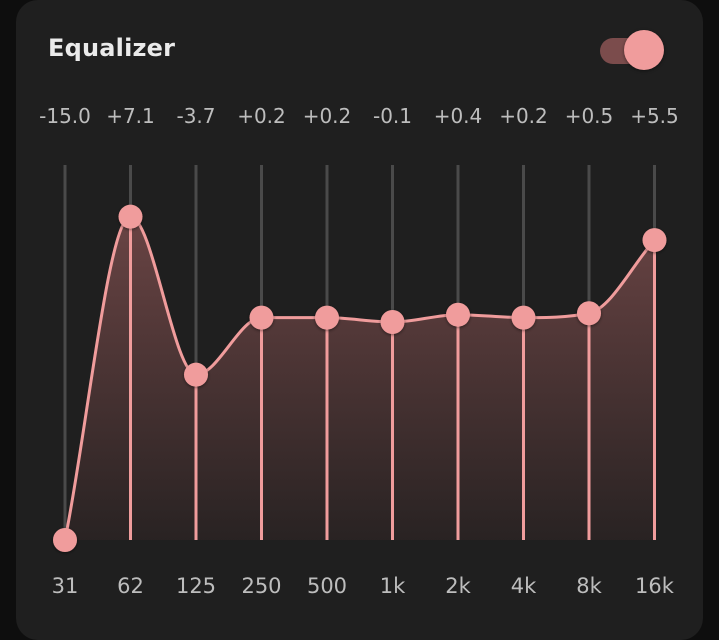  Describe the element at coordinates (523, 116) in the screenshot. I see `gain-label-4k: +0.2` at that location.